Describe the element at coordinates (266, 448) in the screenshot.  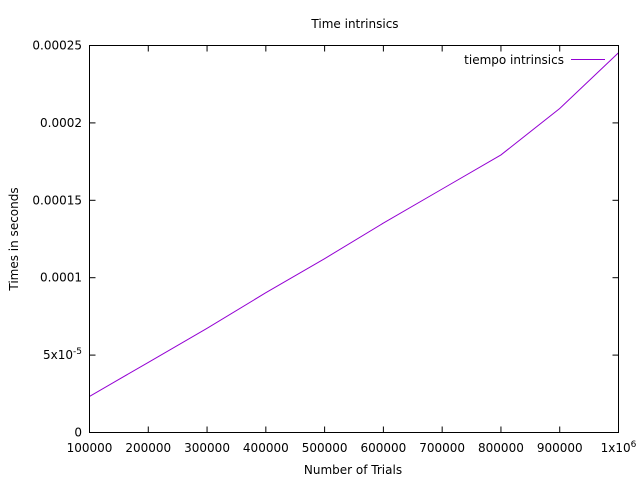
I see `x-tick-label: 400000` at that location.